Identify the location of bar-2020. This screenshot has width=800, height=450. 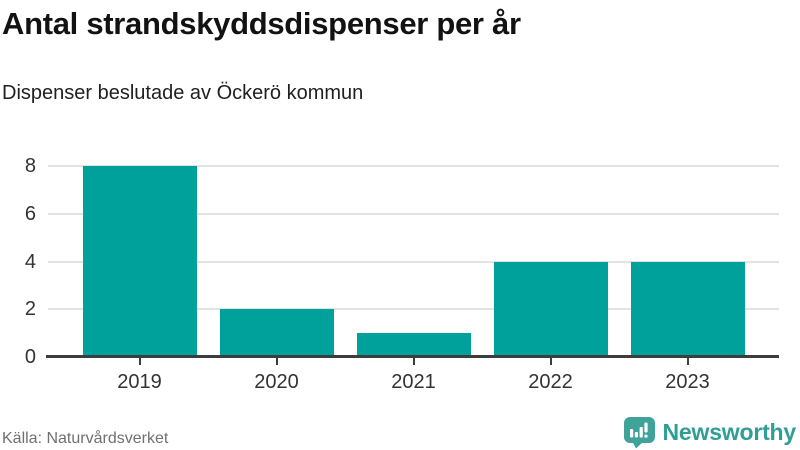
(276, 333).